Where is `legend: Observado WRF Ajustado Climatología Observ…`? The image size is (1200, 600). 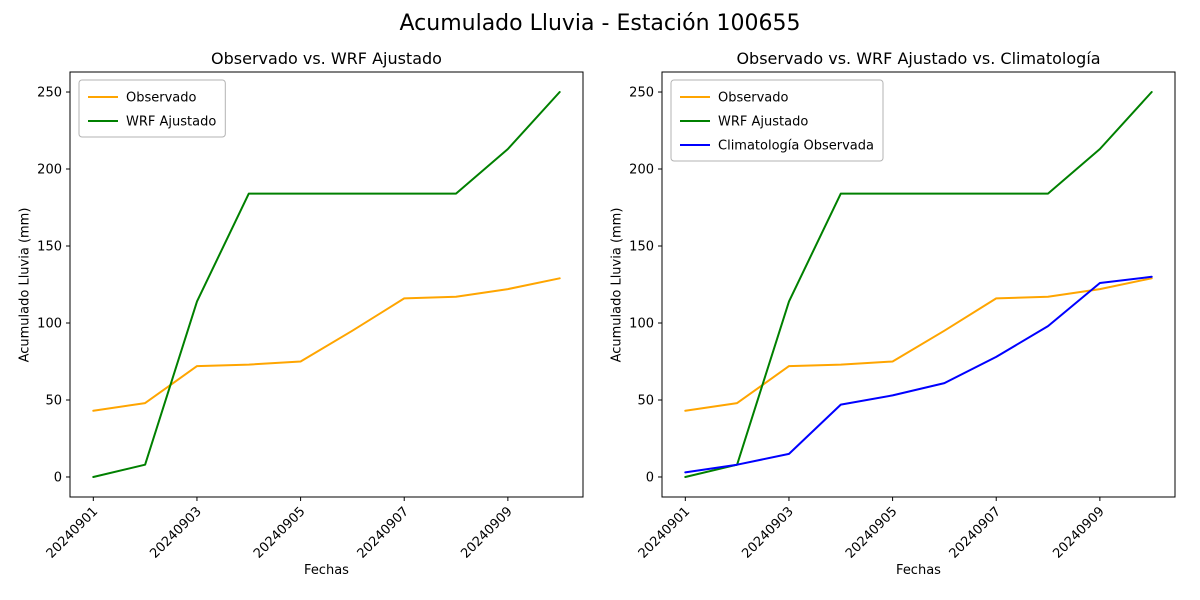
legend: Observado WRF Ajustado Climatología Observ… is located at coordinates (777, 120).